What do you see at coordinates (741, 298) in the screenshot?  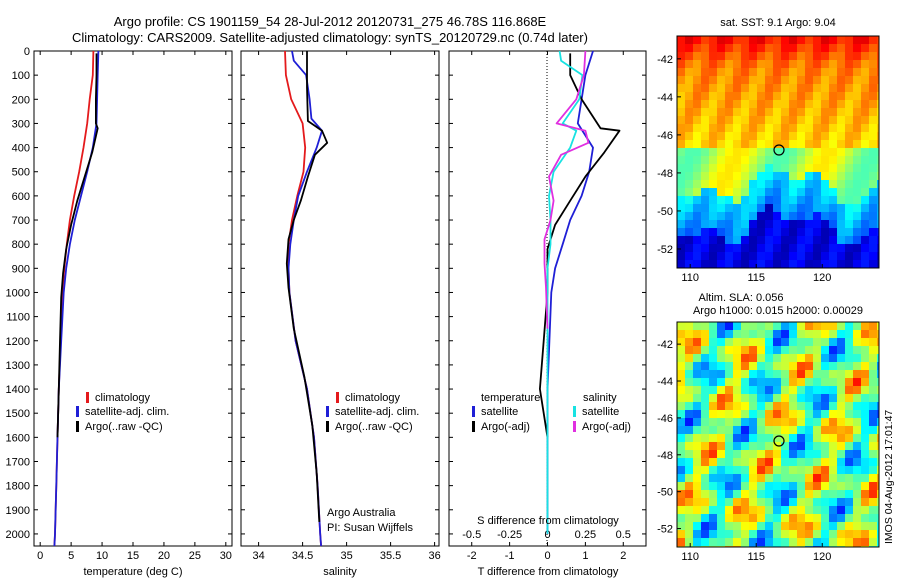 I see `sla-map-title-line1: Altim. SLA: 0.056` at bounding box center [741, 298].